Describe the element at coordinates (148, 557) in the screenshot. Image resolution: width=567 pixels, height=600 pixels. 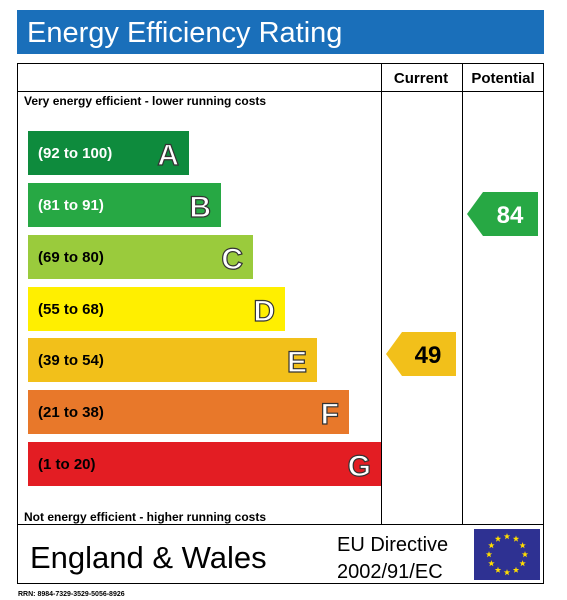
I see `region: England & Wales` at that location.